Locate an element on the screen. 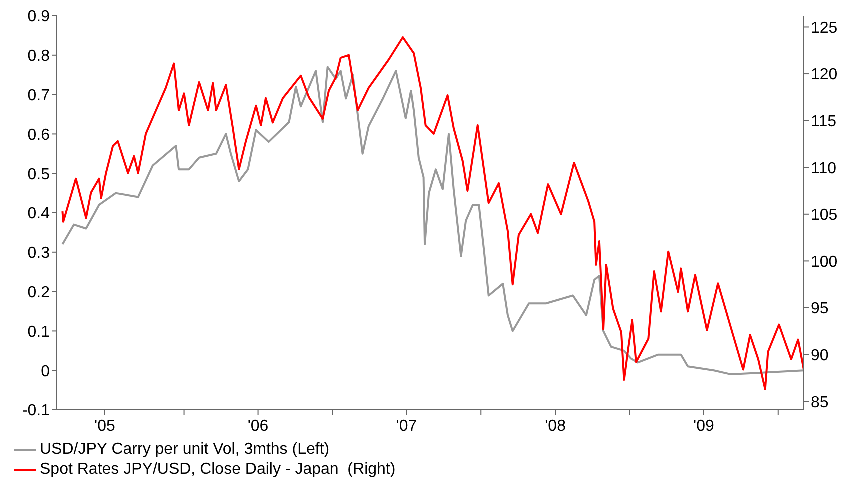 The width and height of the screenshot is (861, 487). y-tick-label: 0.5 is located at coordinates (39, 175).